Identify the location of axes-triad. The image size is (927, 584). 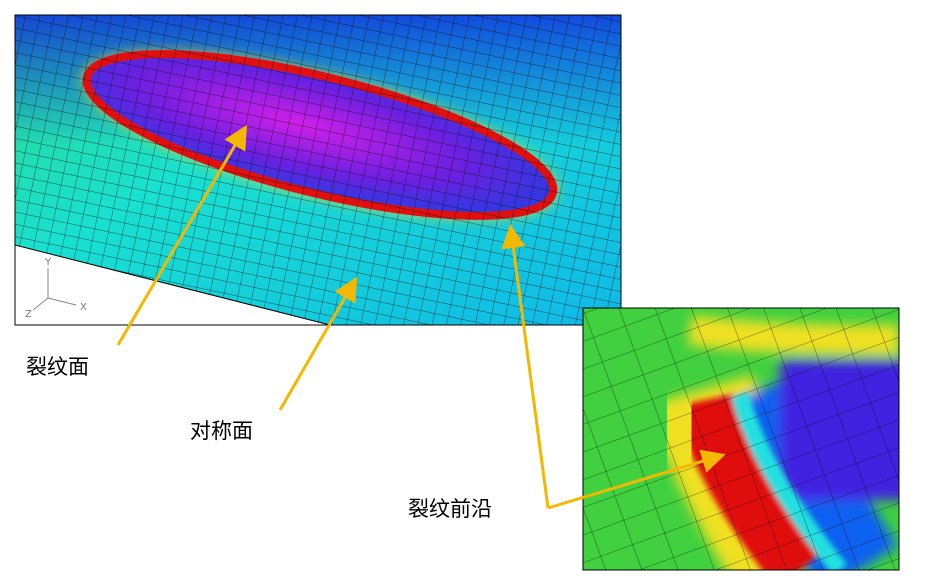
(54, 289).